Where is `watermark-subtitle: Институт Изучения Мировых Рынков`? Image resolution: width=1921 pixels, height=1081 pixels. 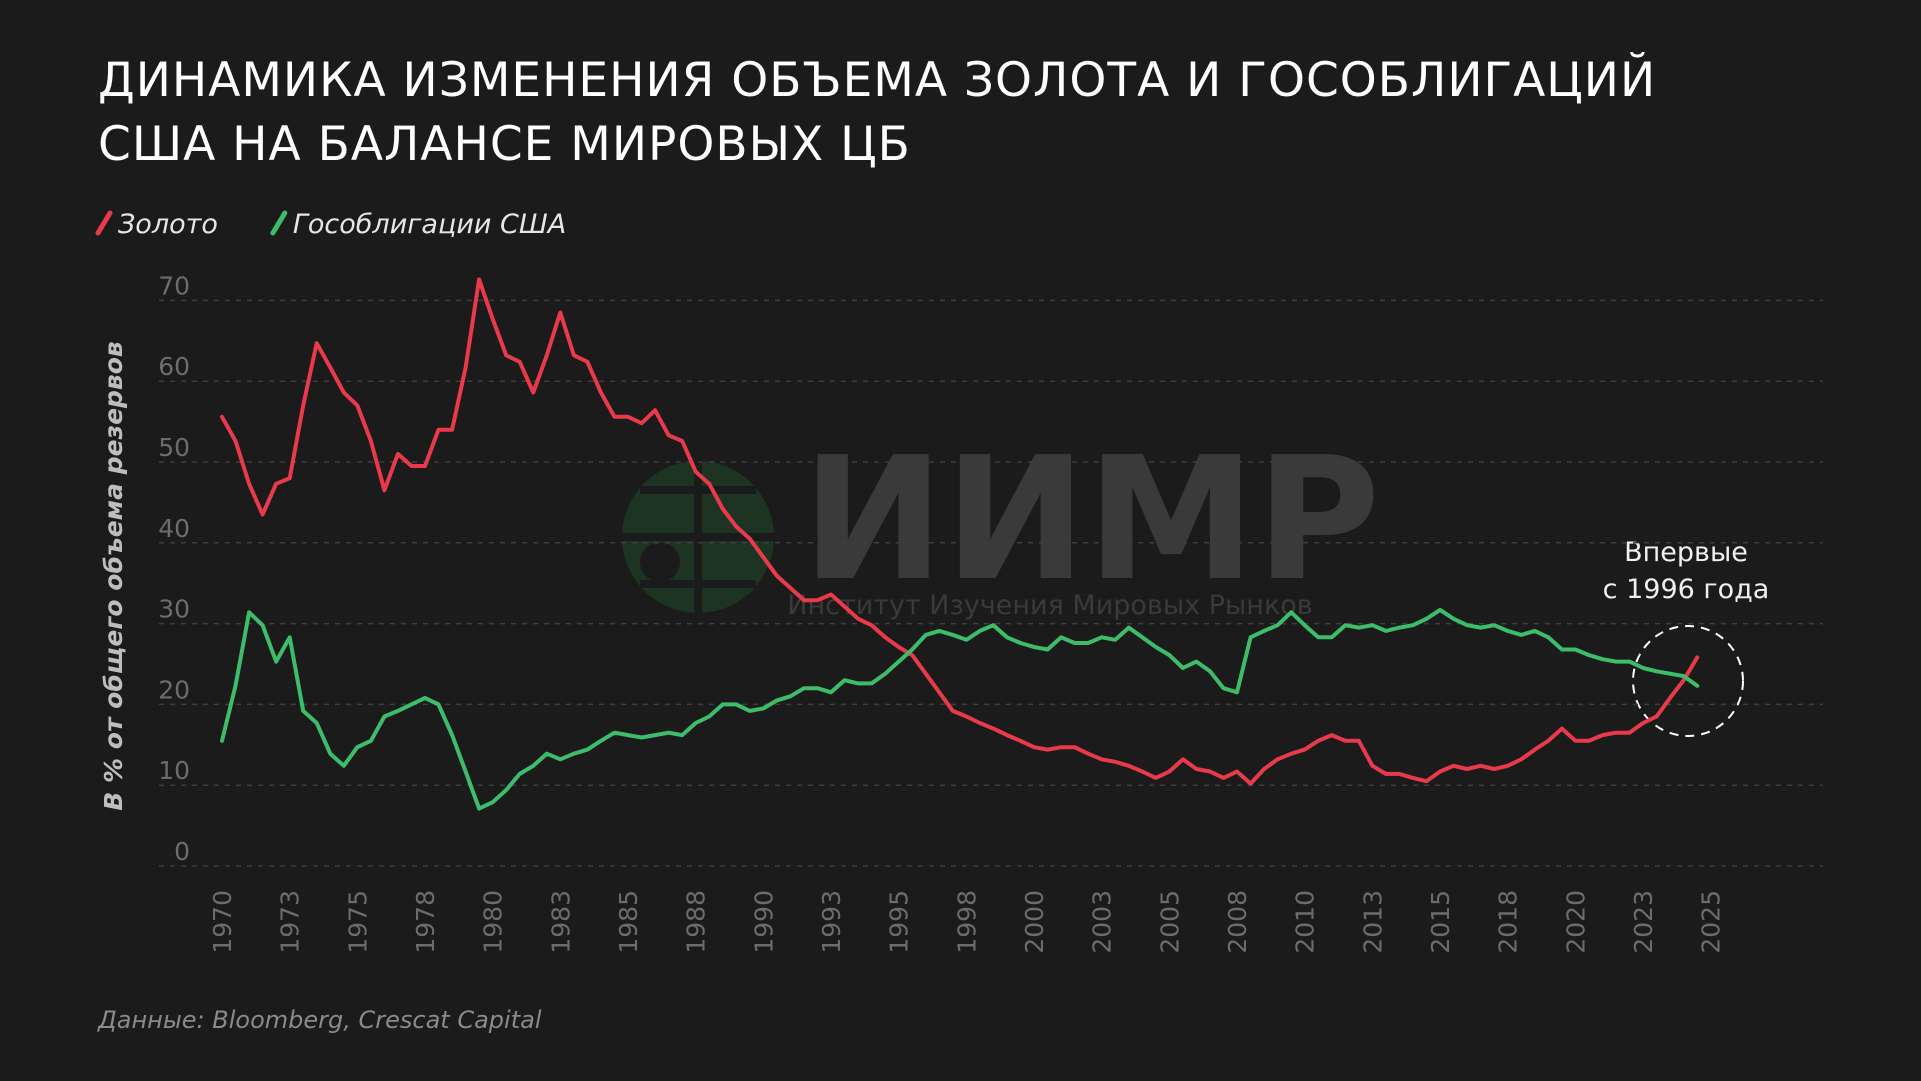
watermark-subtitle: Институт Изучения Мировых Рынков is located at coordinates (1049, 605).